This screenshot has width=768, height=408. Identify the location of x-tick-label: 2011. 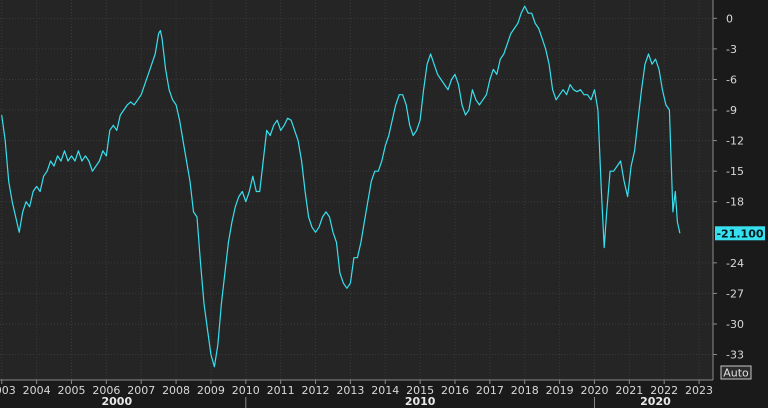
(281, 390).